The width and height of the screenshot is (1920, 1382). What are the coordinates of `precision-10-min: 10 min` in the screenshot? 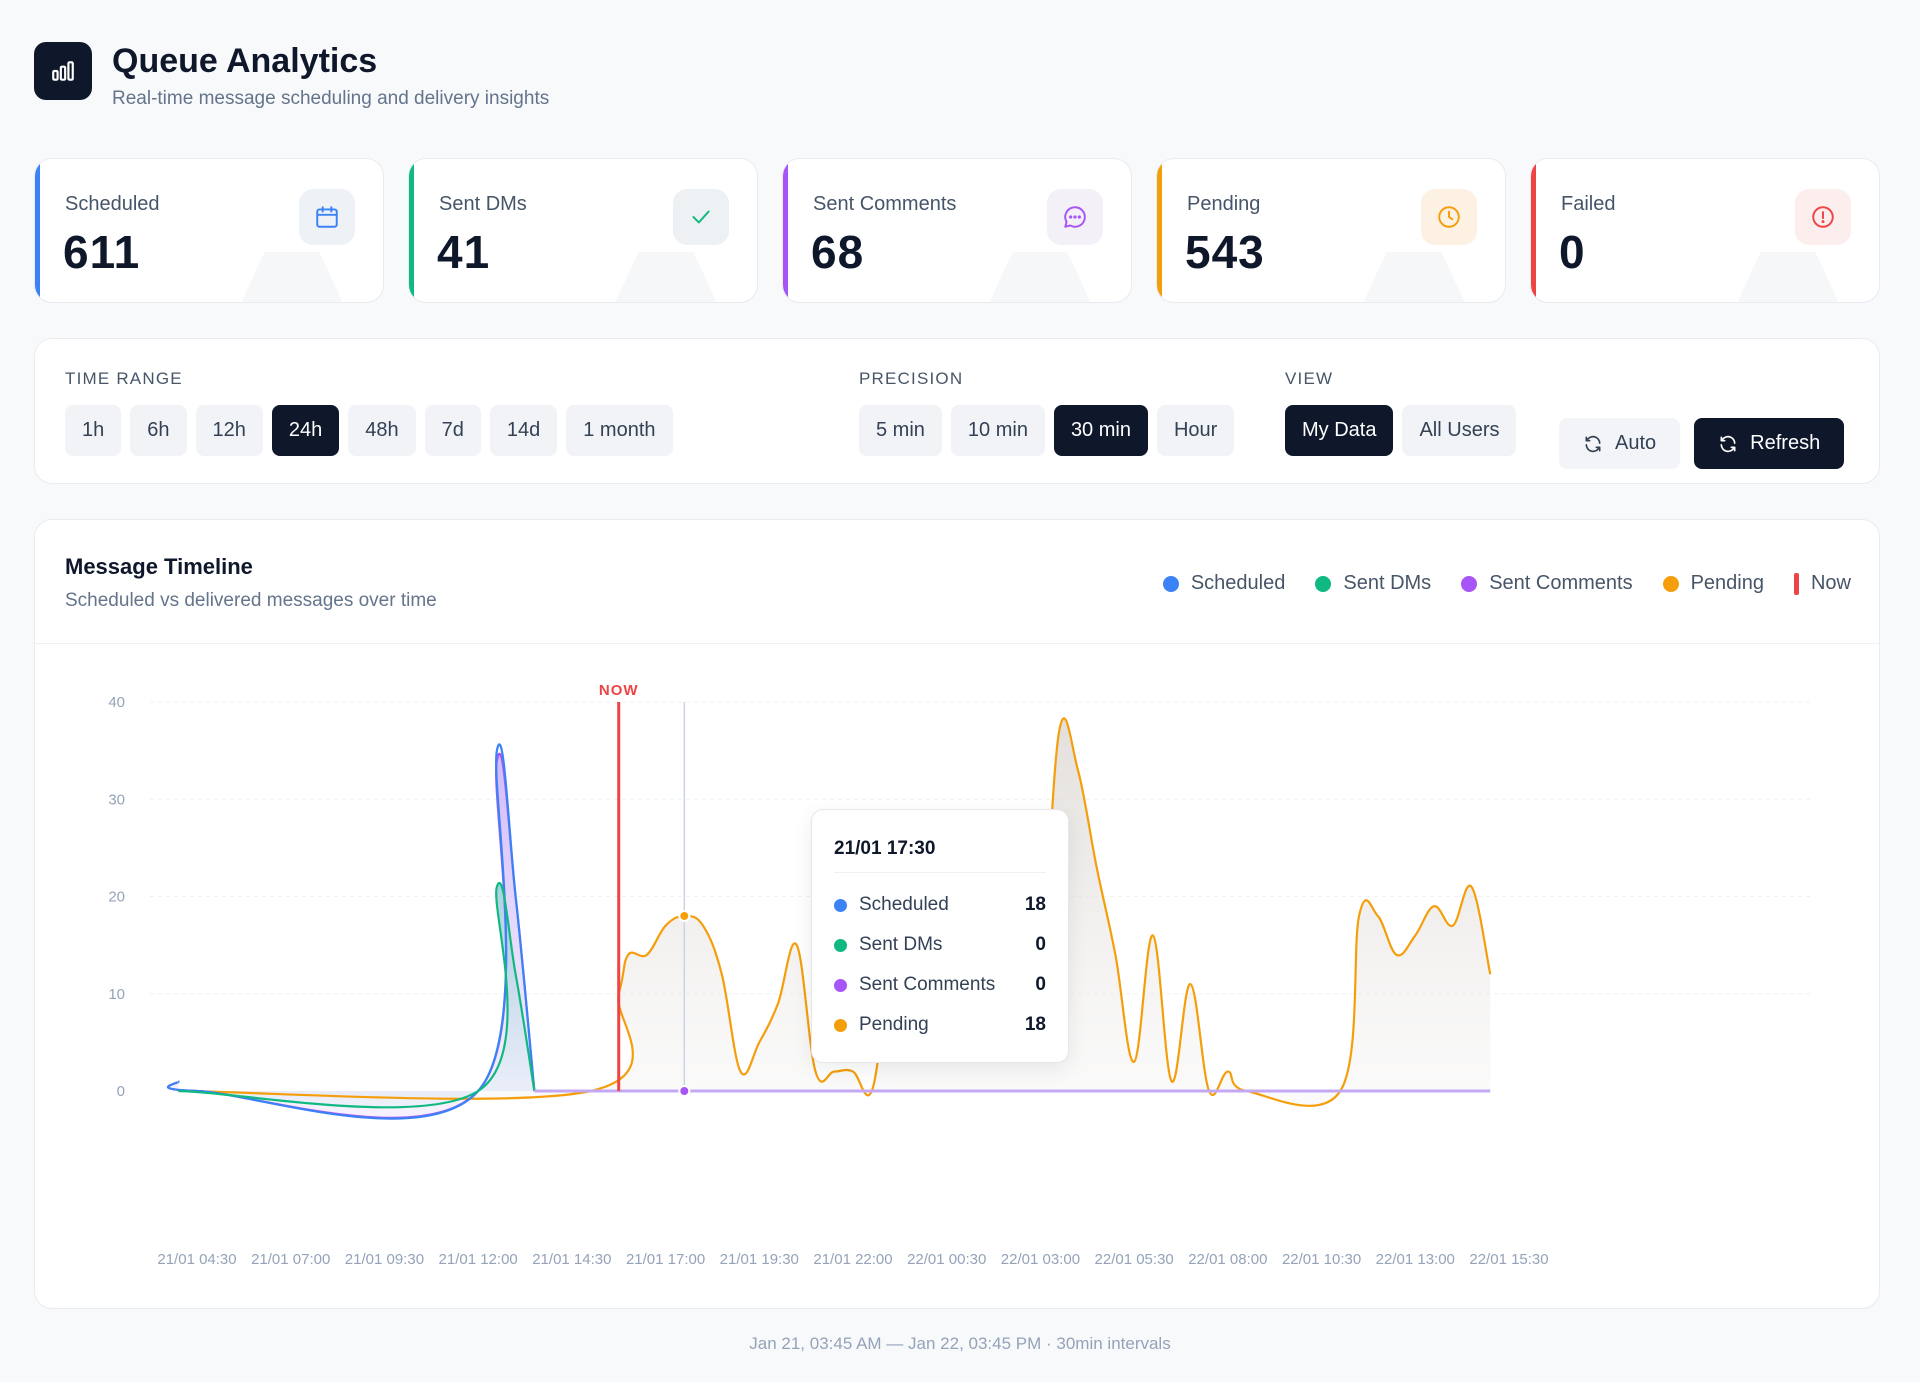 It's located at (997, 430).